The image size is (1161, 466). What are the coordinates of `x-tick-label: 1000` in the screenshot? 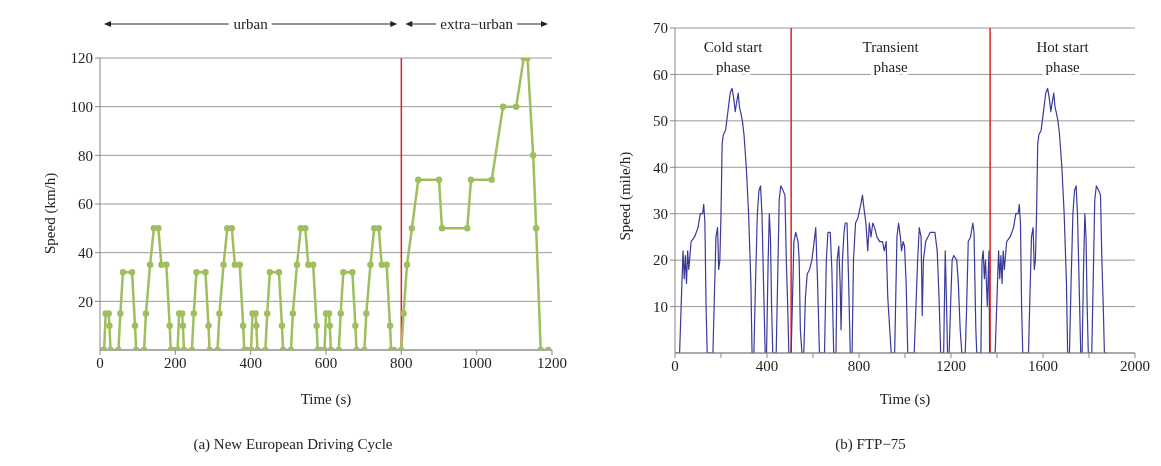 It's located at (476, 362).